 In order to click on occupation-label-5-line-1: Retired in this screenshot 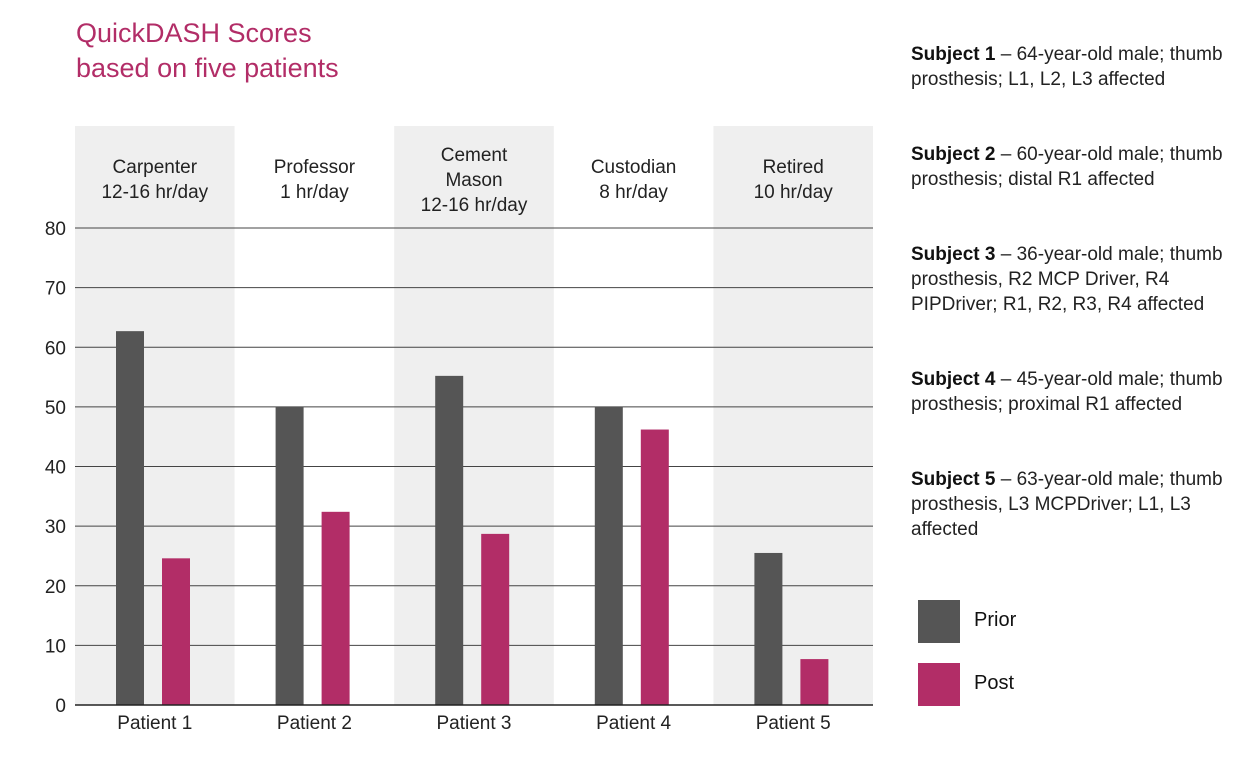, I will do `click(793, 167)`.